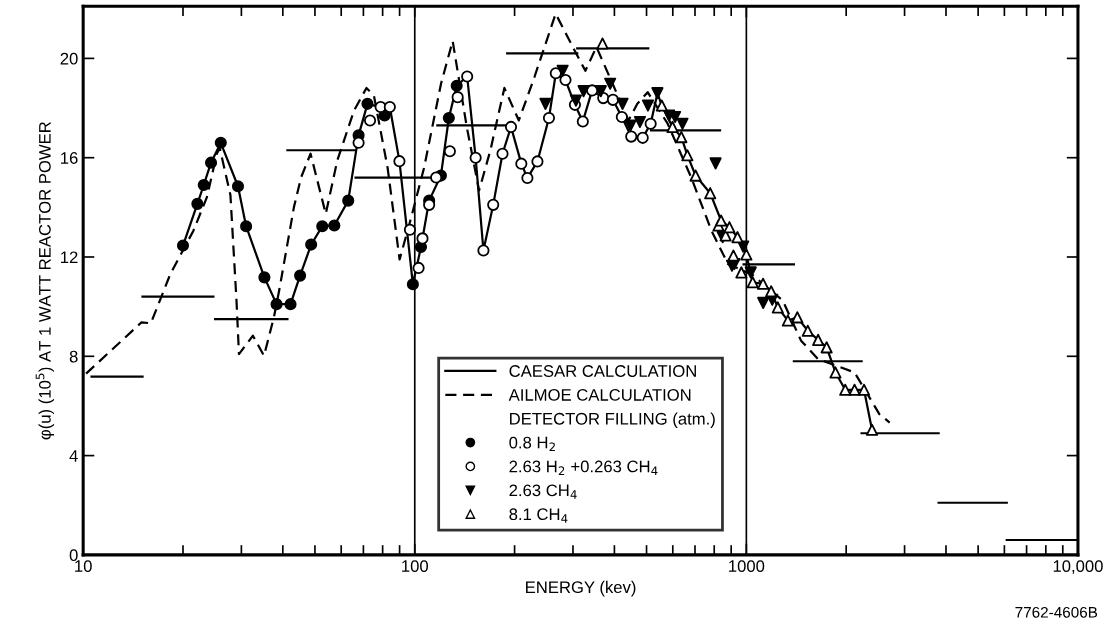 This screenshot has height=627, width=1109. Describe the element at coordinates (69, 257) in the screenshot. I see `y-tick-label: 12` at that location.